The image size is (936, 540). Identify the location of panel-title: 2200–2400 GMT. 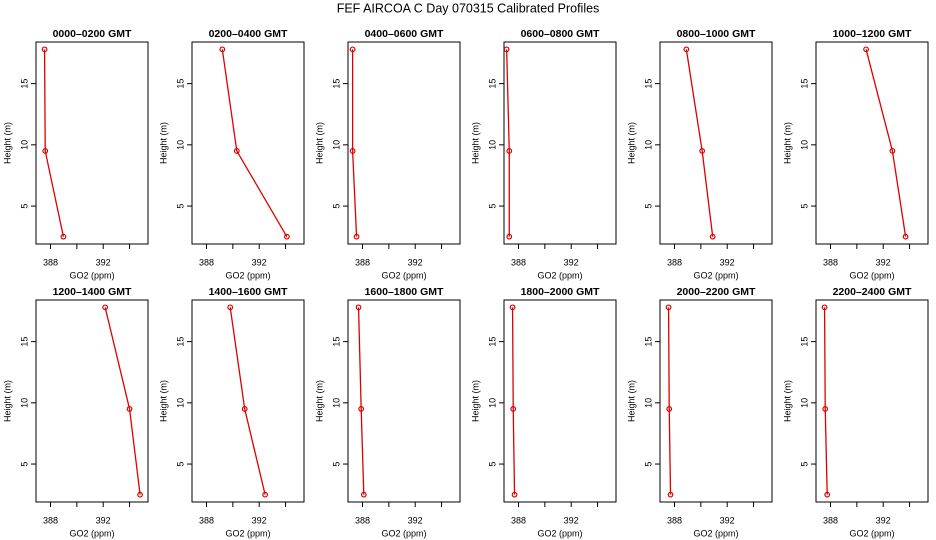
(872, 292).